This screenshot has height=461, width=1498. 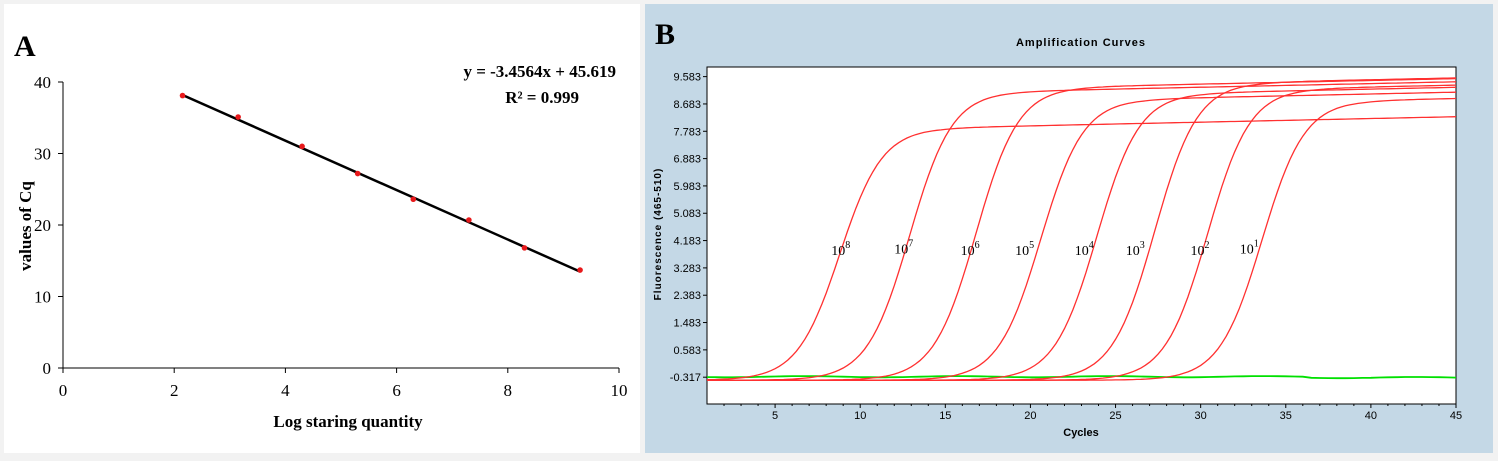 What do you see at coordinates (687, 160) in the screenshot?
I see `y-tick-label: 6.883` at bounding box center [687, 160].